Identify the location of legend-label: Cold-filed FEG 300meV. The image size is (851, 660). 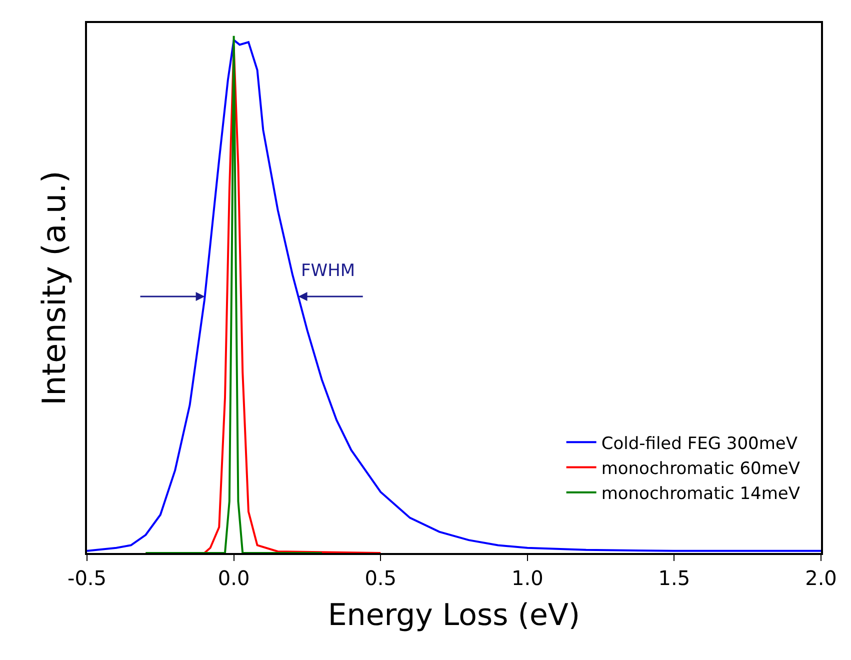
(699, 444).